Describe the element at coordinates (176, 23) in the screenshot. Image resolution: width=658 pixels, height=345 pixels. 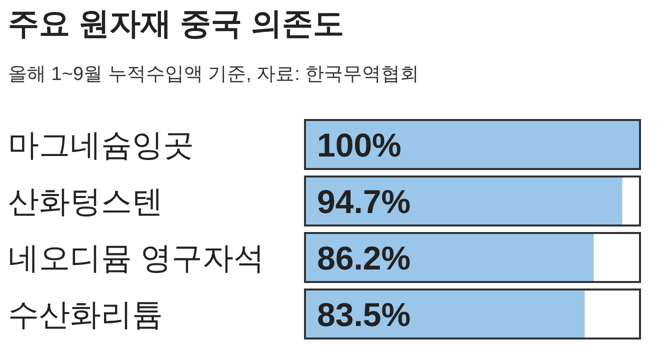
I see `title: 주요 원자재 중국 의존도` at that location.